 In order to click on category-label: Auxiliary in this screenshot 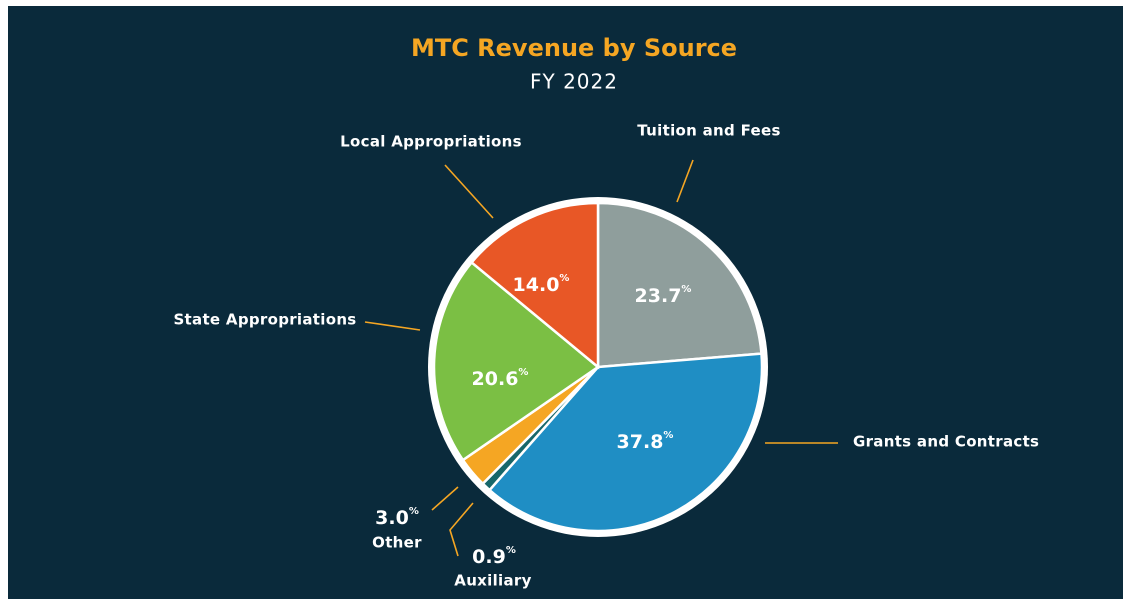, I will do `click(492, 581)`.